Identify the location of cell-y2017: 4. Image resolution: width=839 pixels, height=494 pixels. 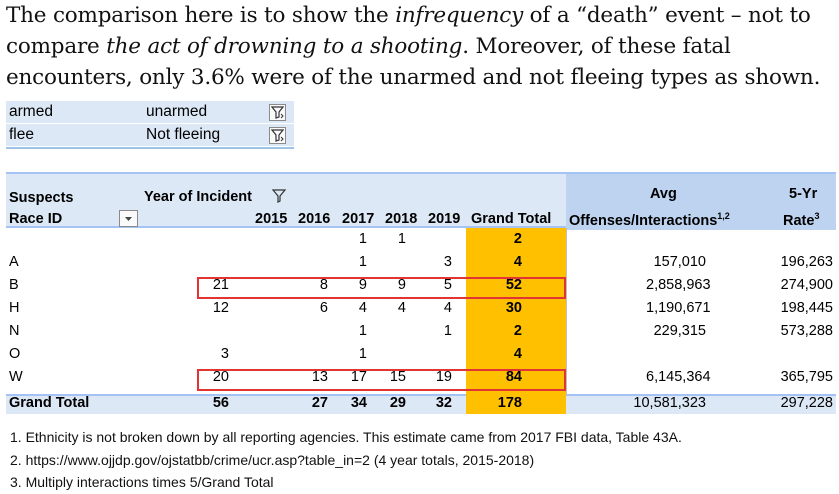
(362, 308).